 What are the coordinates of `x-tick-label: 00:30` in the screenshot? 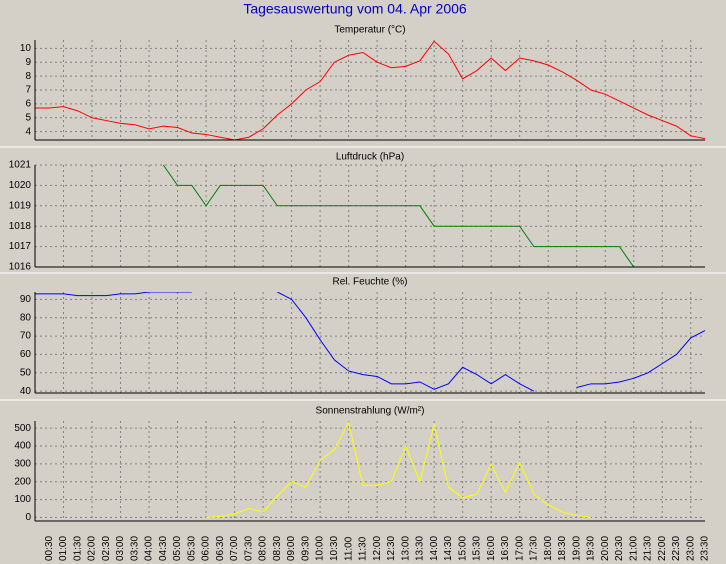 It's located at (49, 548).